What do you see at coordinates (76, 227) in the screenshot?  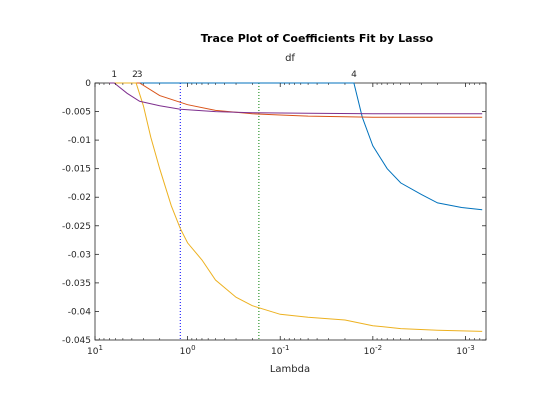 I see `y-tick-label: -0.025` at bounding box center [76, 227].